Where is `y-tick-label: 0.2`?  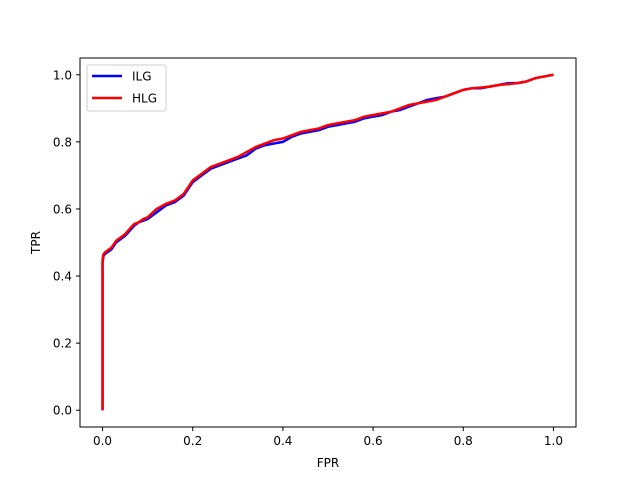 y-tick-label: 0.2 is located at coordinates (62, 344).